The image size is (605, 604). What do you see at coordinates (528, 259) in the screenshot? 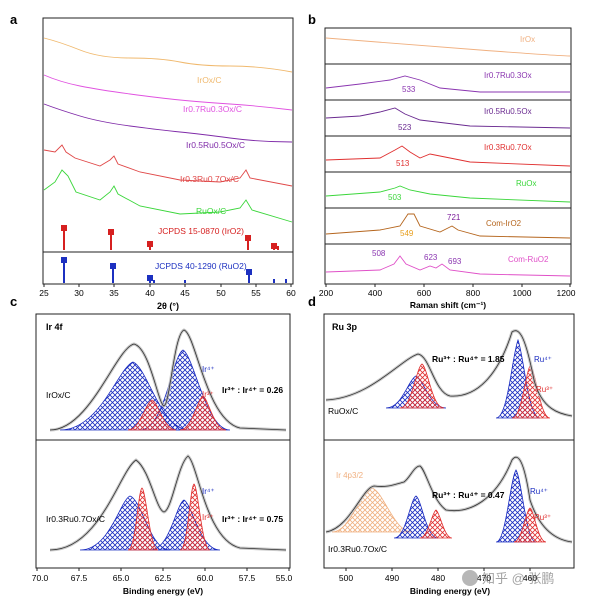
I see `sample-label-com-ruo2: Com-RuO2` at bounding box center [528, 259].